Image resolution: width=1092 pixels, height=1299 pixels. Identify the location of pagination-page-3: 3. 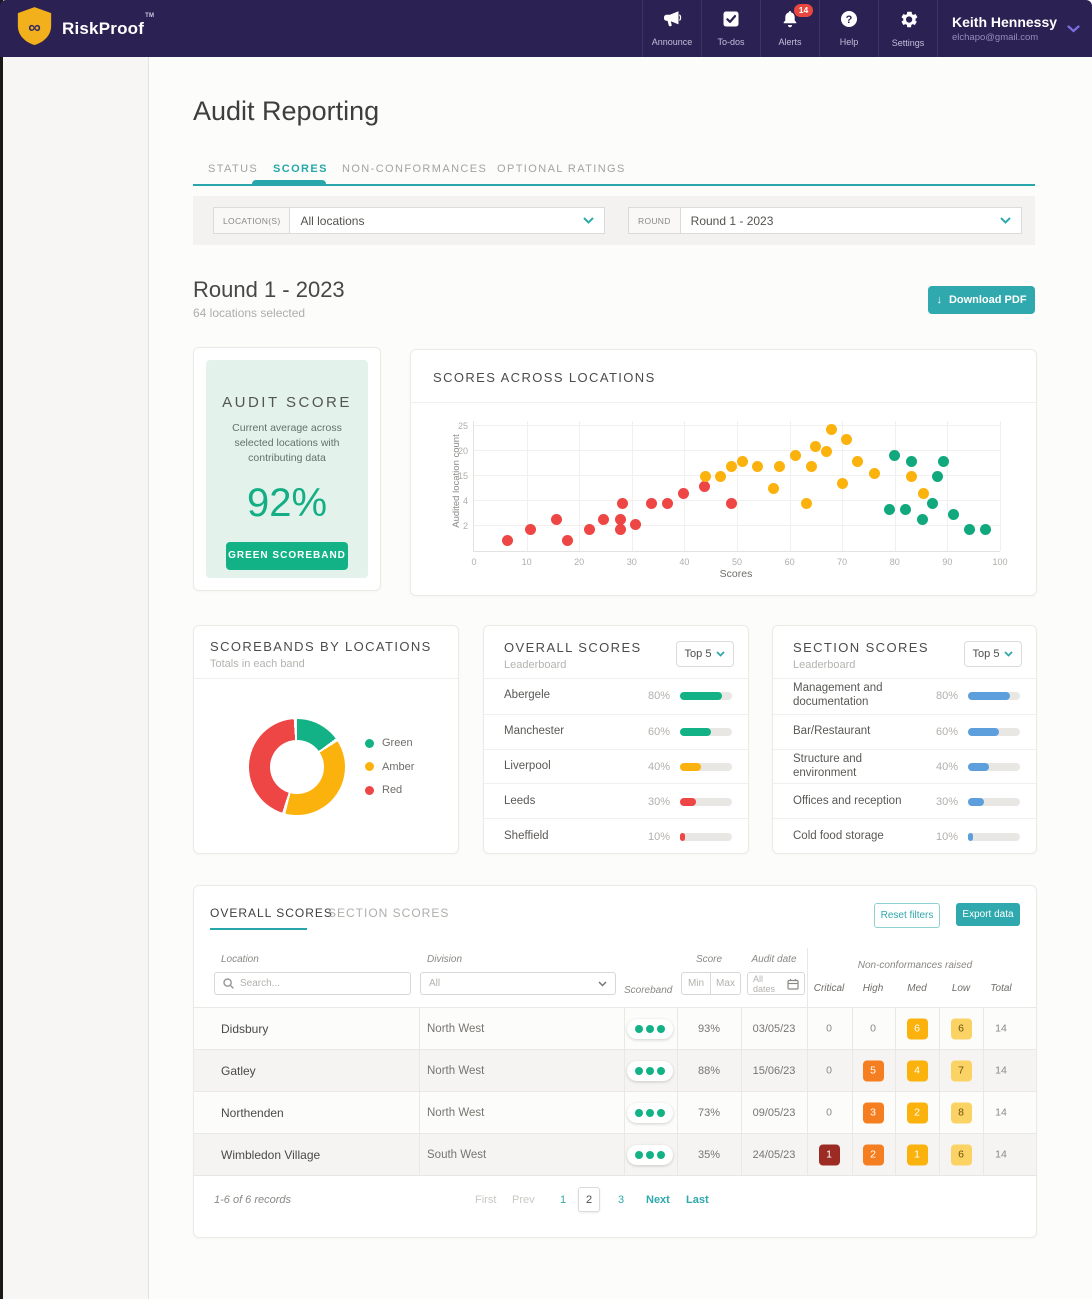
(621, 1200).